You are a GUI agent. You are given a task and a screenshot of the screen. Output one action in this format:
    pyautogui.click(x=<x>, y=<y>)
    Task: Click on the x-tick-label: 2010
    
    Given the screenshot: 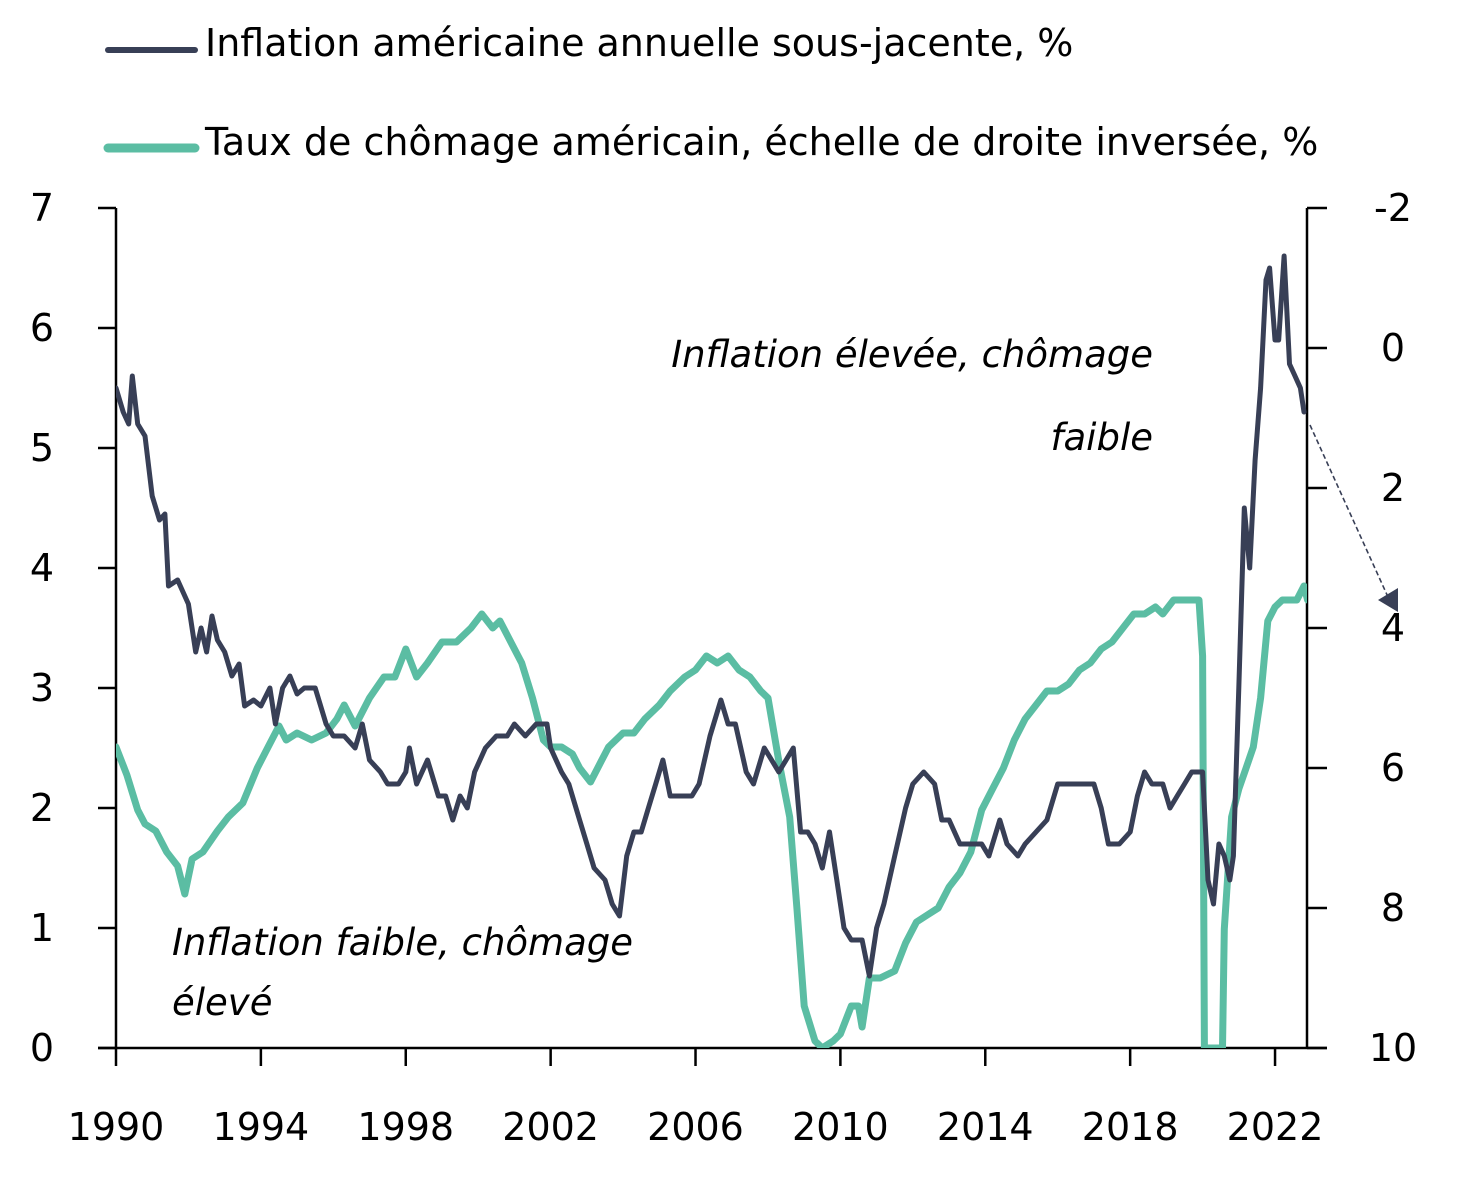 What is the action you would take?
    pyautogui.click(x=840, y=1127)
    